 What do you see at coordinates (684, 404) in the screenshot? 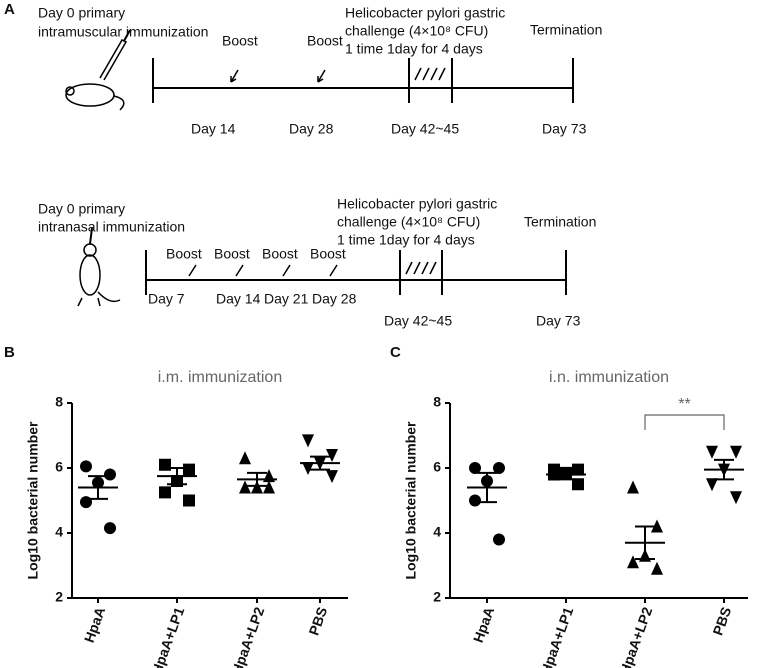
I see `significance-label: **` at bounding box center [684, 404].